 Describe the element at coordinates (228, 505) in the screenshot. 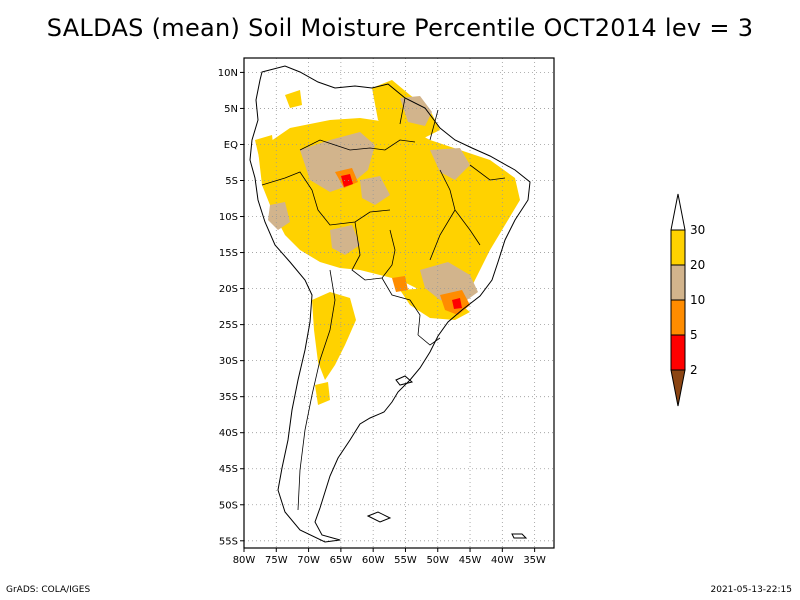

I see `lat-tick-label: 50S` at that location.